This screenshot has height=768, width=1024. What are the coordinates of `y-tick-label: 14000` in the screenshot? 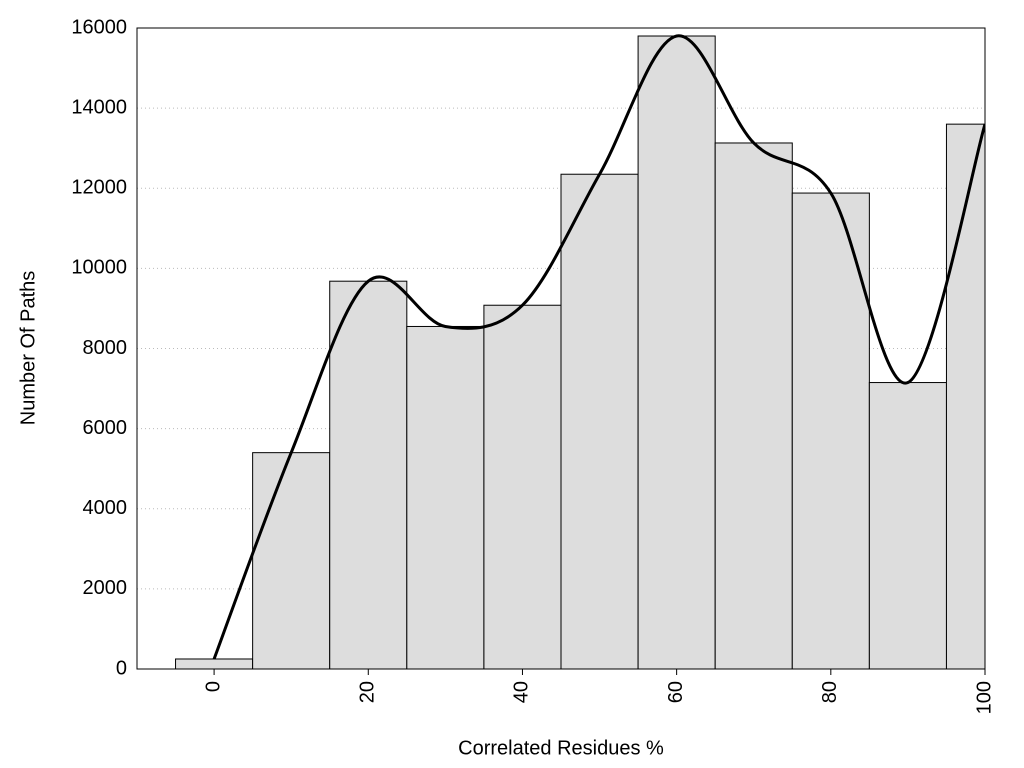 It's located at (99, 107).